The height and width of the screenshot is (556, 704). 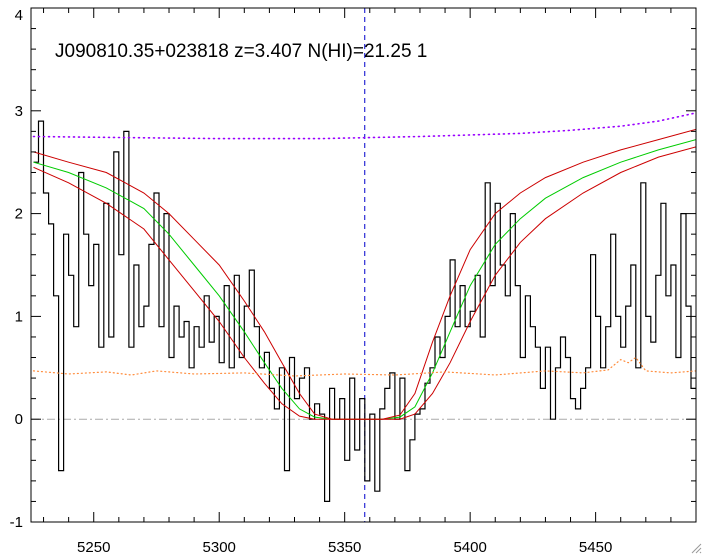 What do you see at coordinates (93, 547) in the screenshot?
I see `x-tick-label: 5250` at bounding box center [93, 547].